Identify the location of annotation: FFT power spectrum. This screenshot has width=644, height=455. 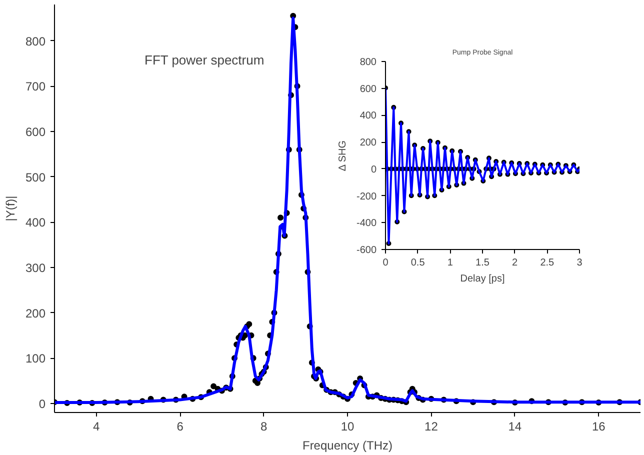
(204, 60).